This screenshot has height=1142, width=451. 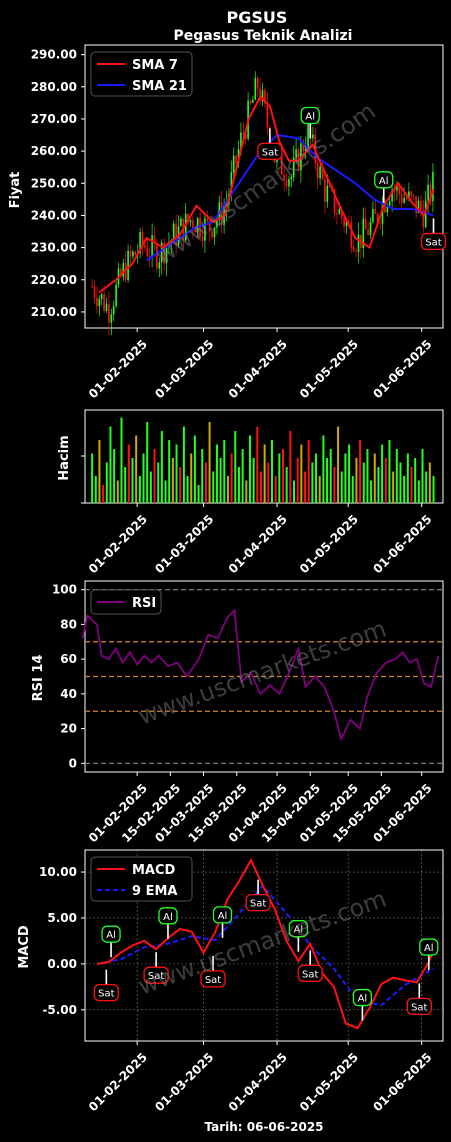 What do you see at coordinates (184, 1082) in the screenshot?
I see `x-tick-label: 01-03-2025` at bounding box center [184, 1082].